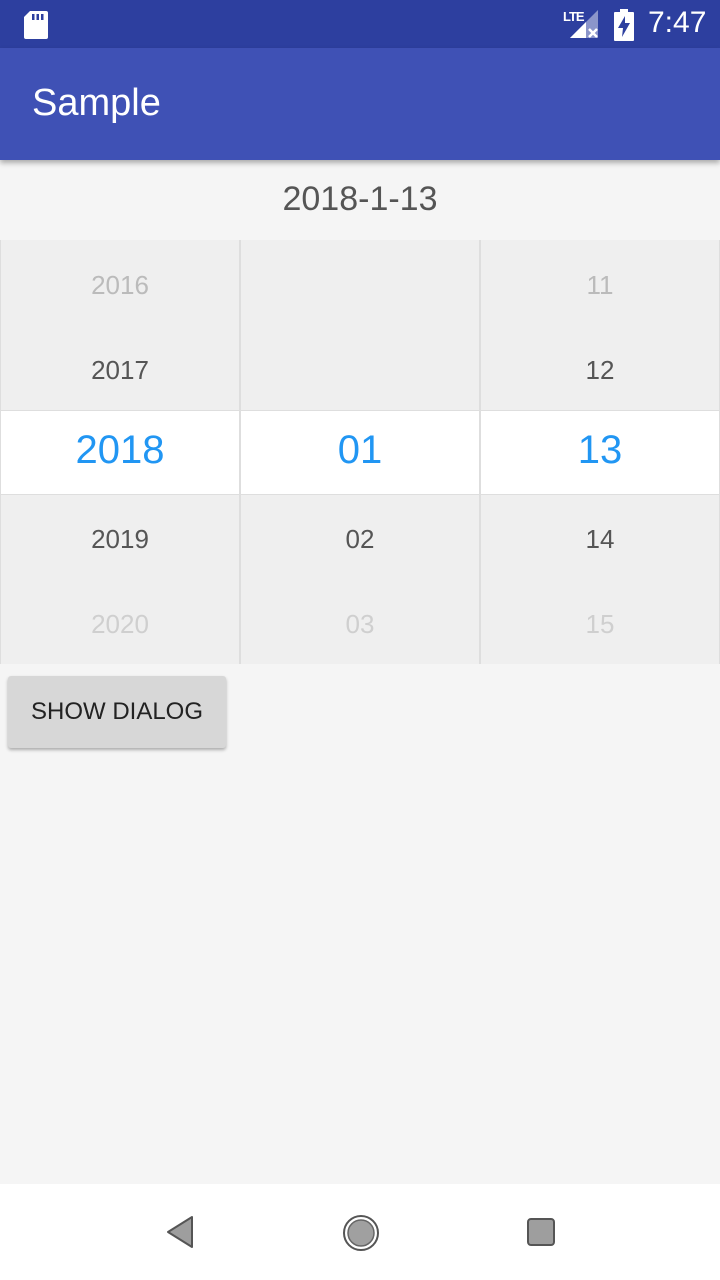 Image resolution: width=720 pixels, height=1280 pixels. What do you see at coordinates (120, 370) in the screenshot?
I see `year-item: 2017` at bounding box center [120, 370].